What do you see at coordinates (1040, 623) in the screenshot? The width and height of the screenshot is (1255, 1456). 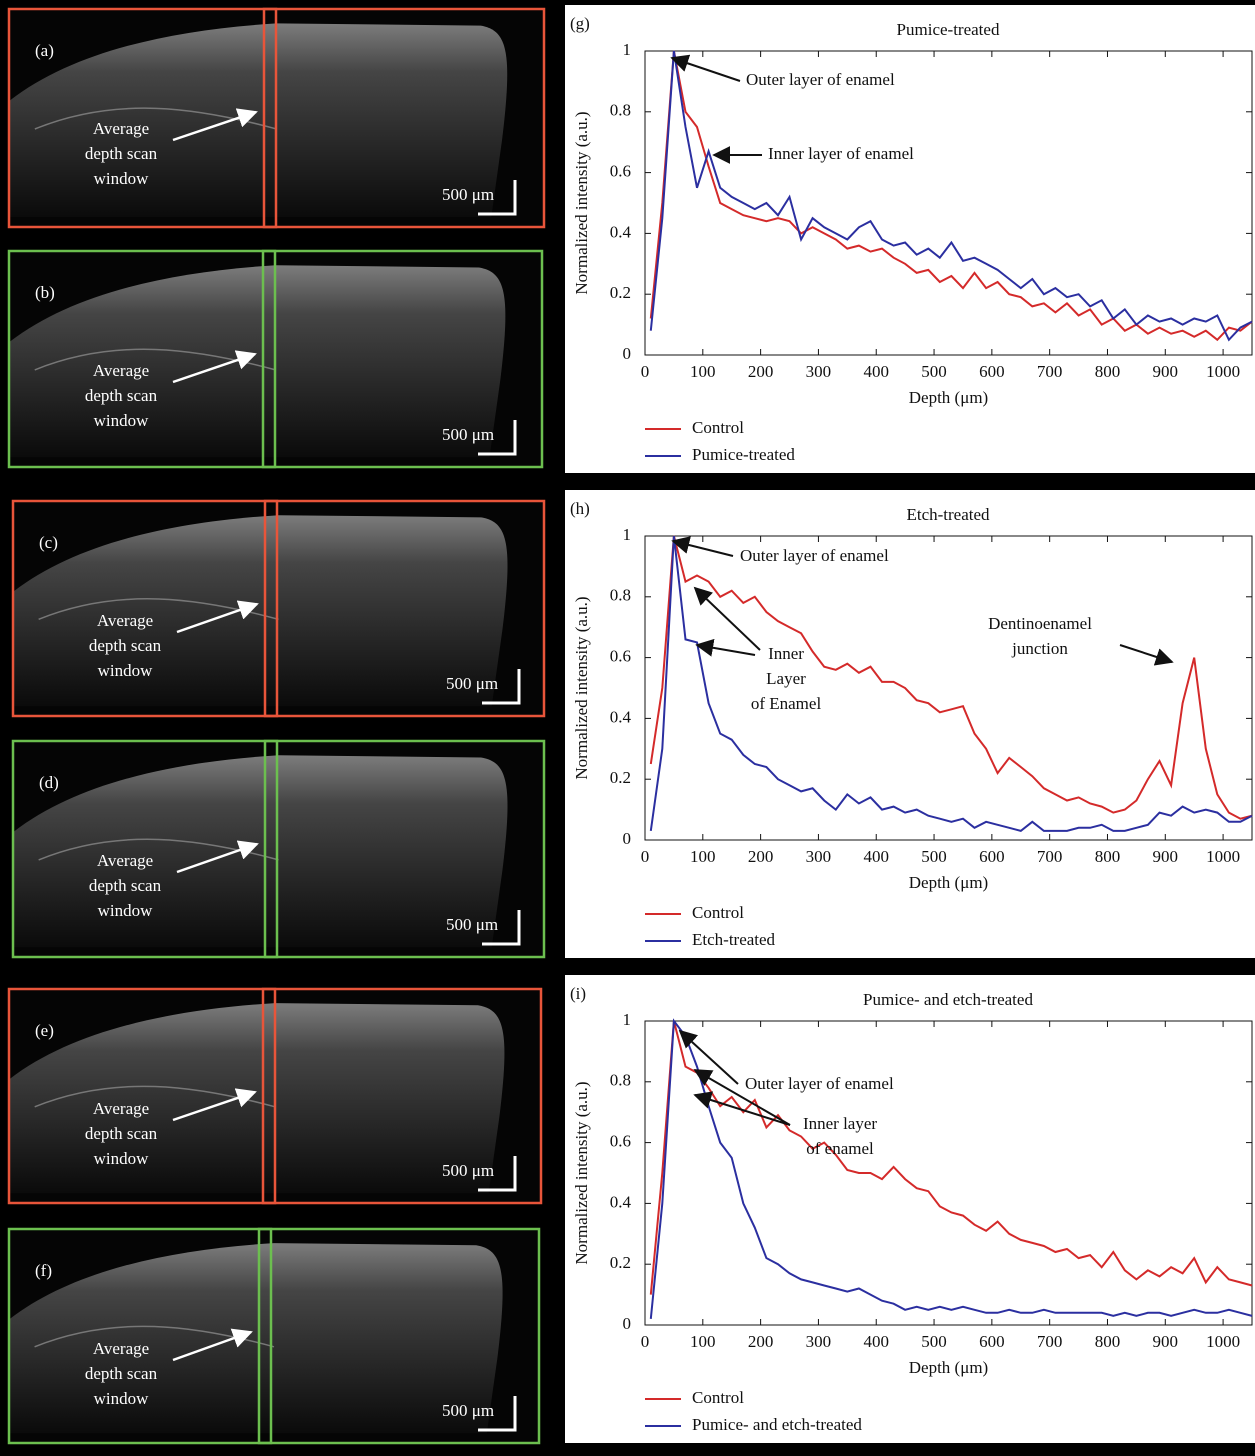 I see `annotation: Dentinoenamel` at bounding box center [1040, 623].